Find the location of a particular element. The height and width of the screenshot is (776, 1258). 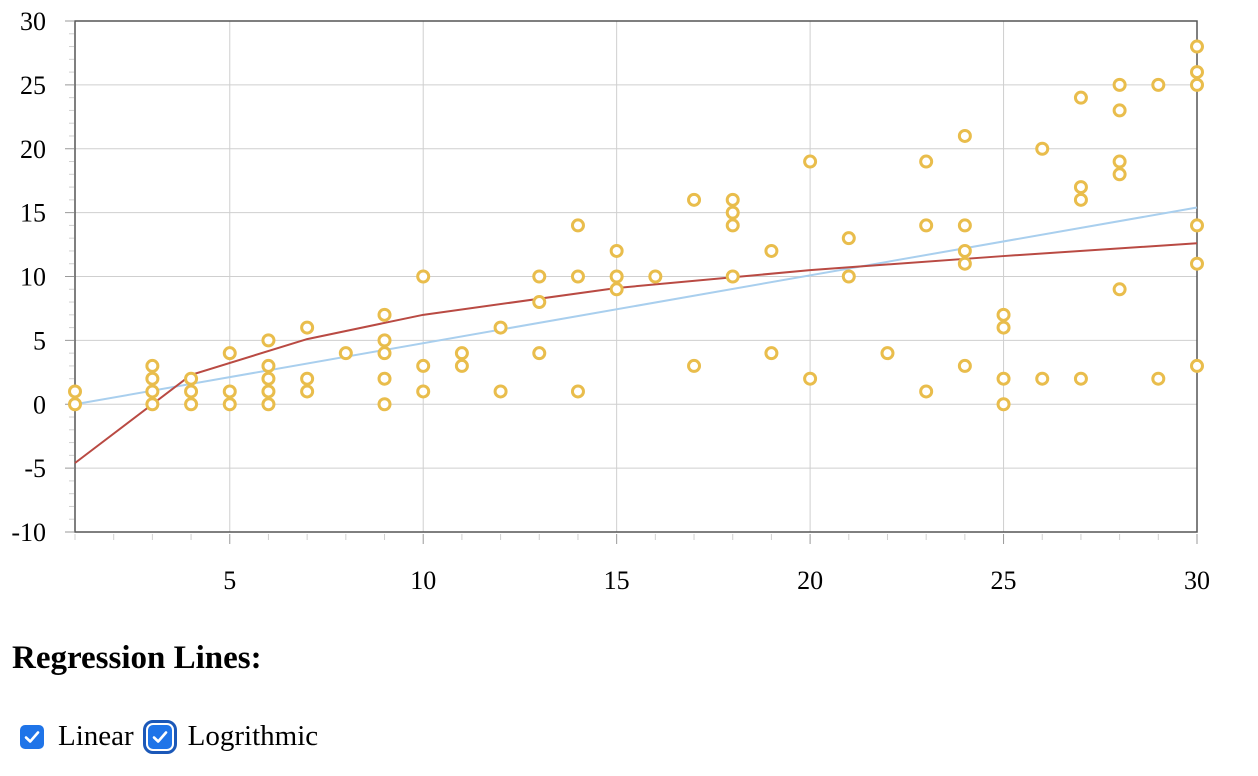

logarithmic-toggle: Logrithmic is located at coordinates (229, 736).